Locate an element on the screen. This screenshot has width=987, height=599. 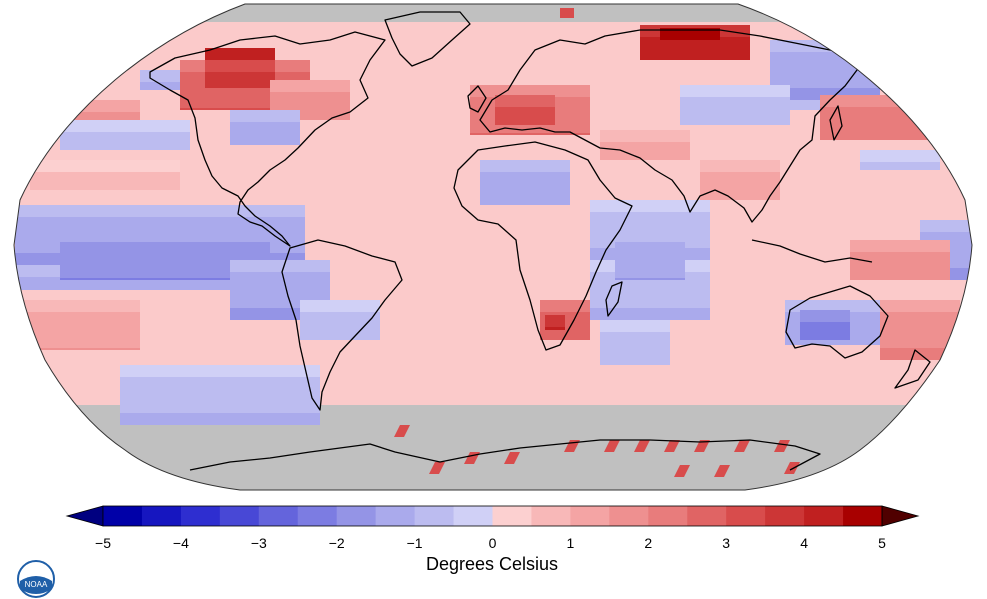
legend-border is located at coordinates (492, 516).